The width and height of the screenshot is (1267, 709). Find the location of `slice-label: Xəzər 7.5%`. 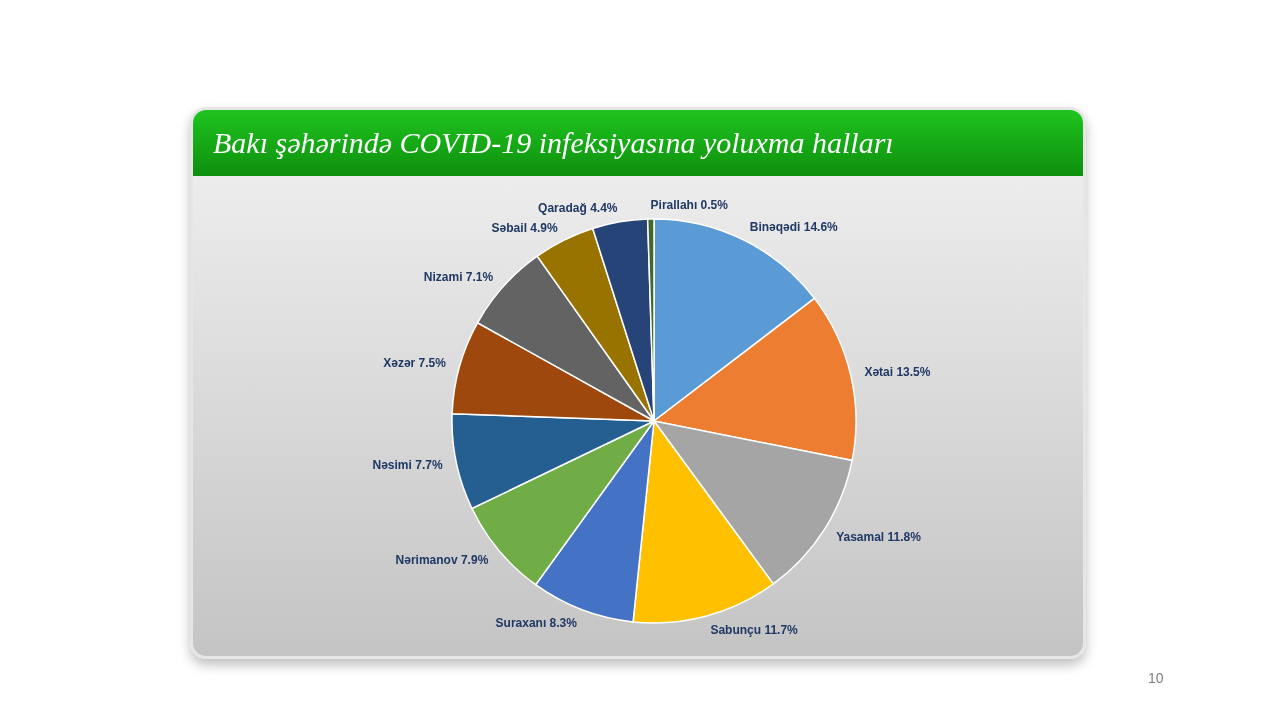

slice-label: Xəzər 7.5% is located at coordinates (415, 362).